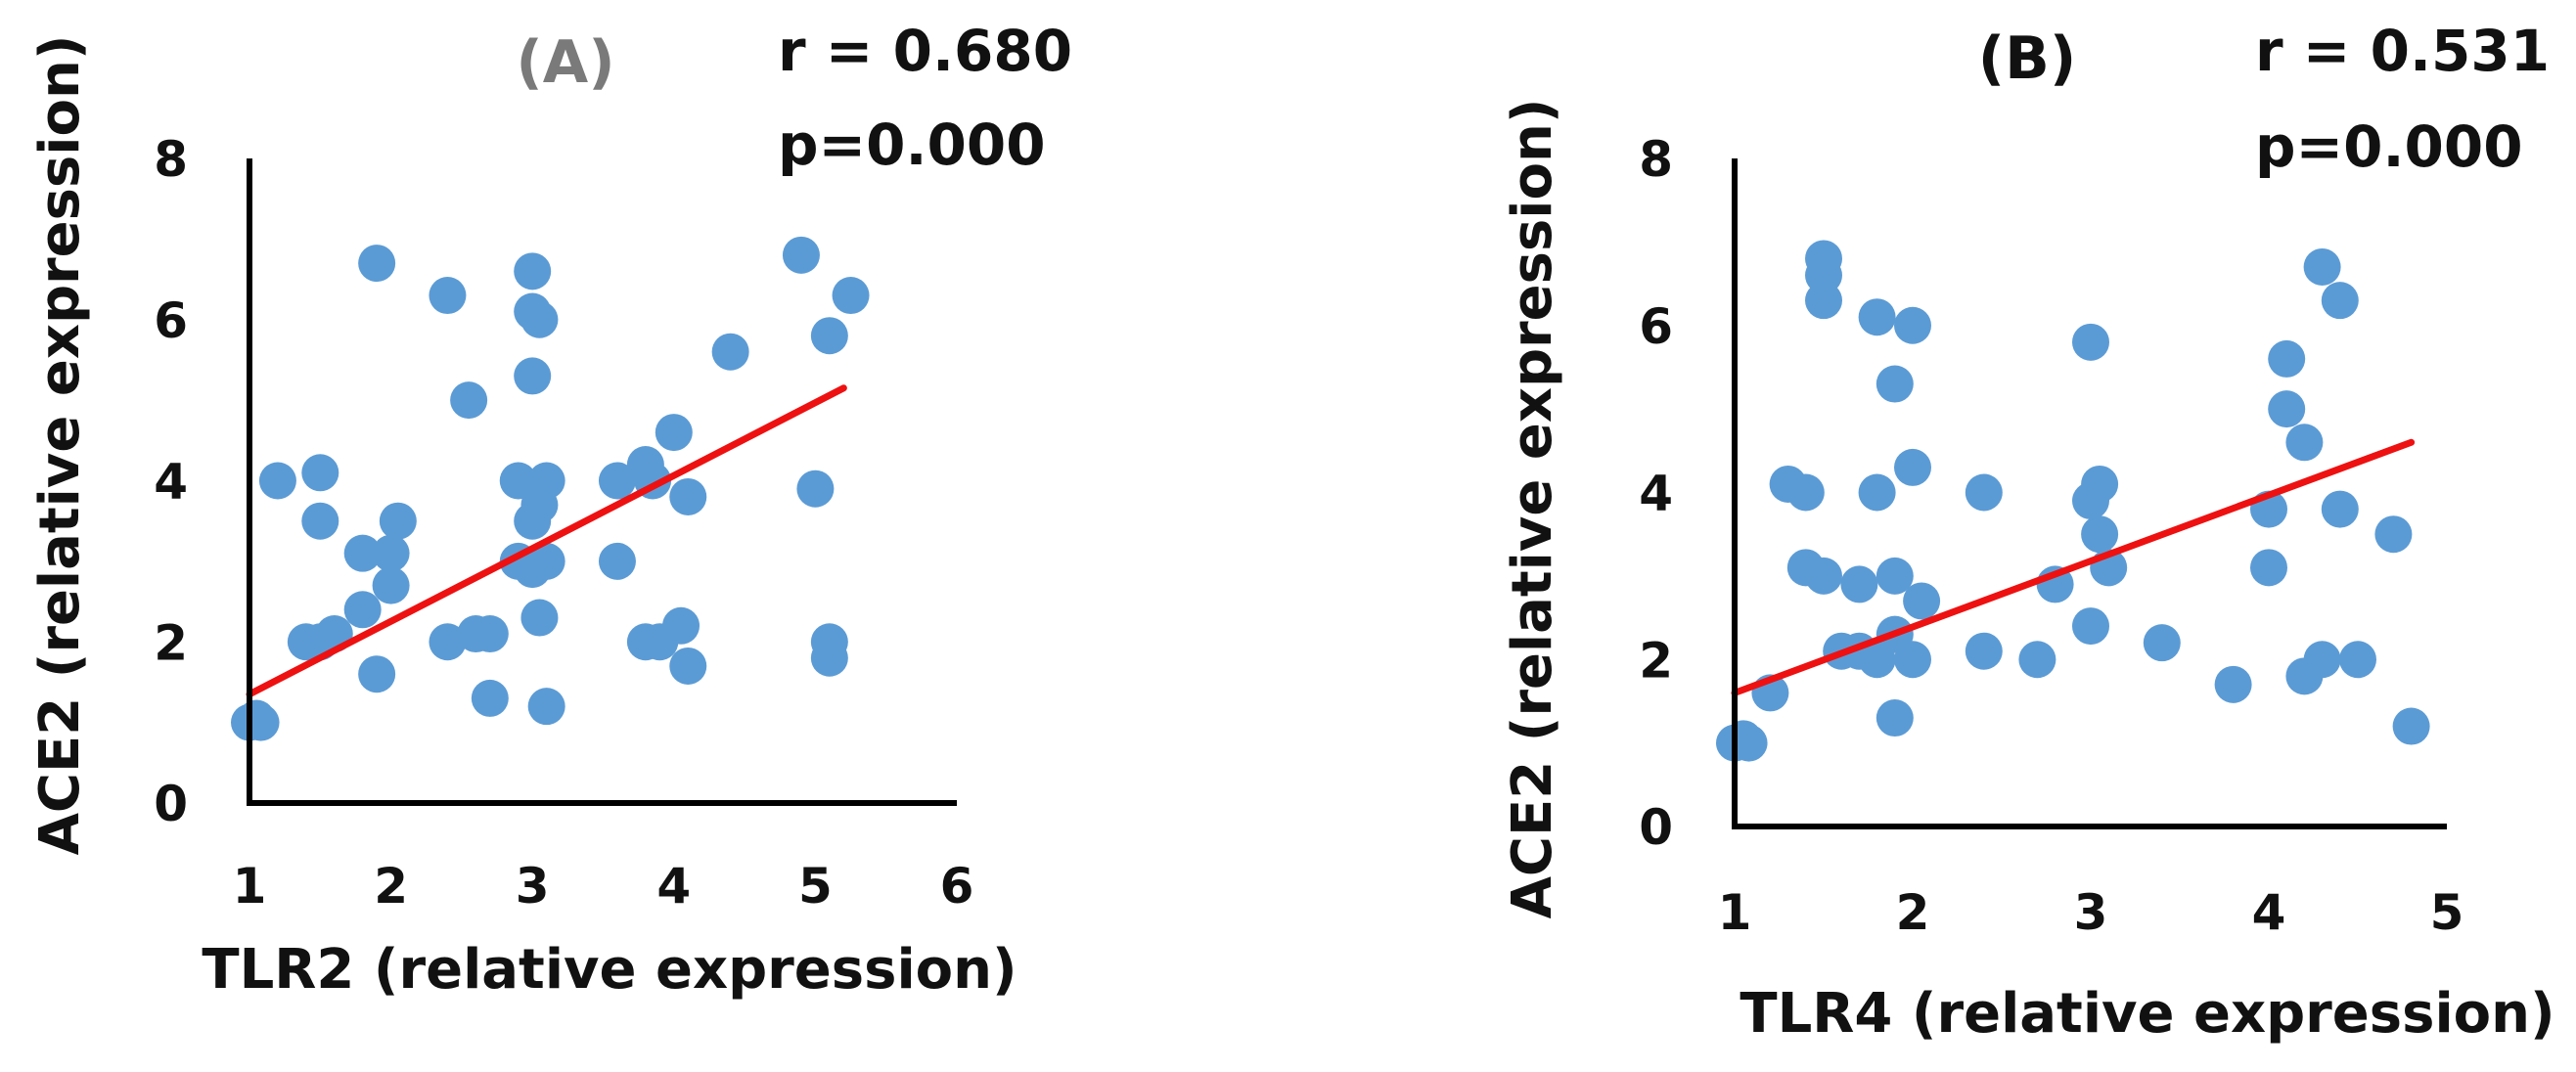  I want to click on panel-b-trendline, so click(2073, 567).